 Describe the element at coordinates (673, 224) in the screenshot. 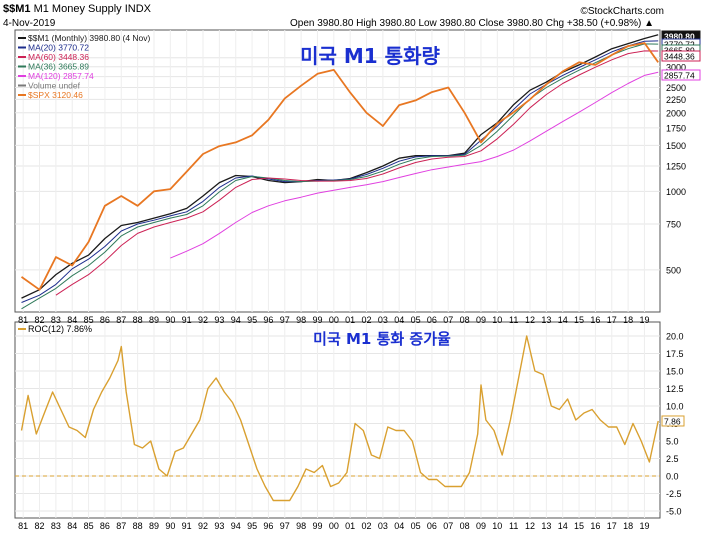

I see `y-tick-label: 750` at that location.